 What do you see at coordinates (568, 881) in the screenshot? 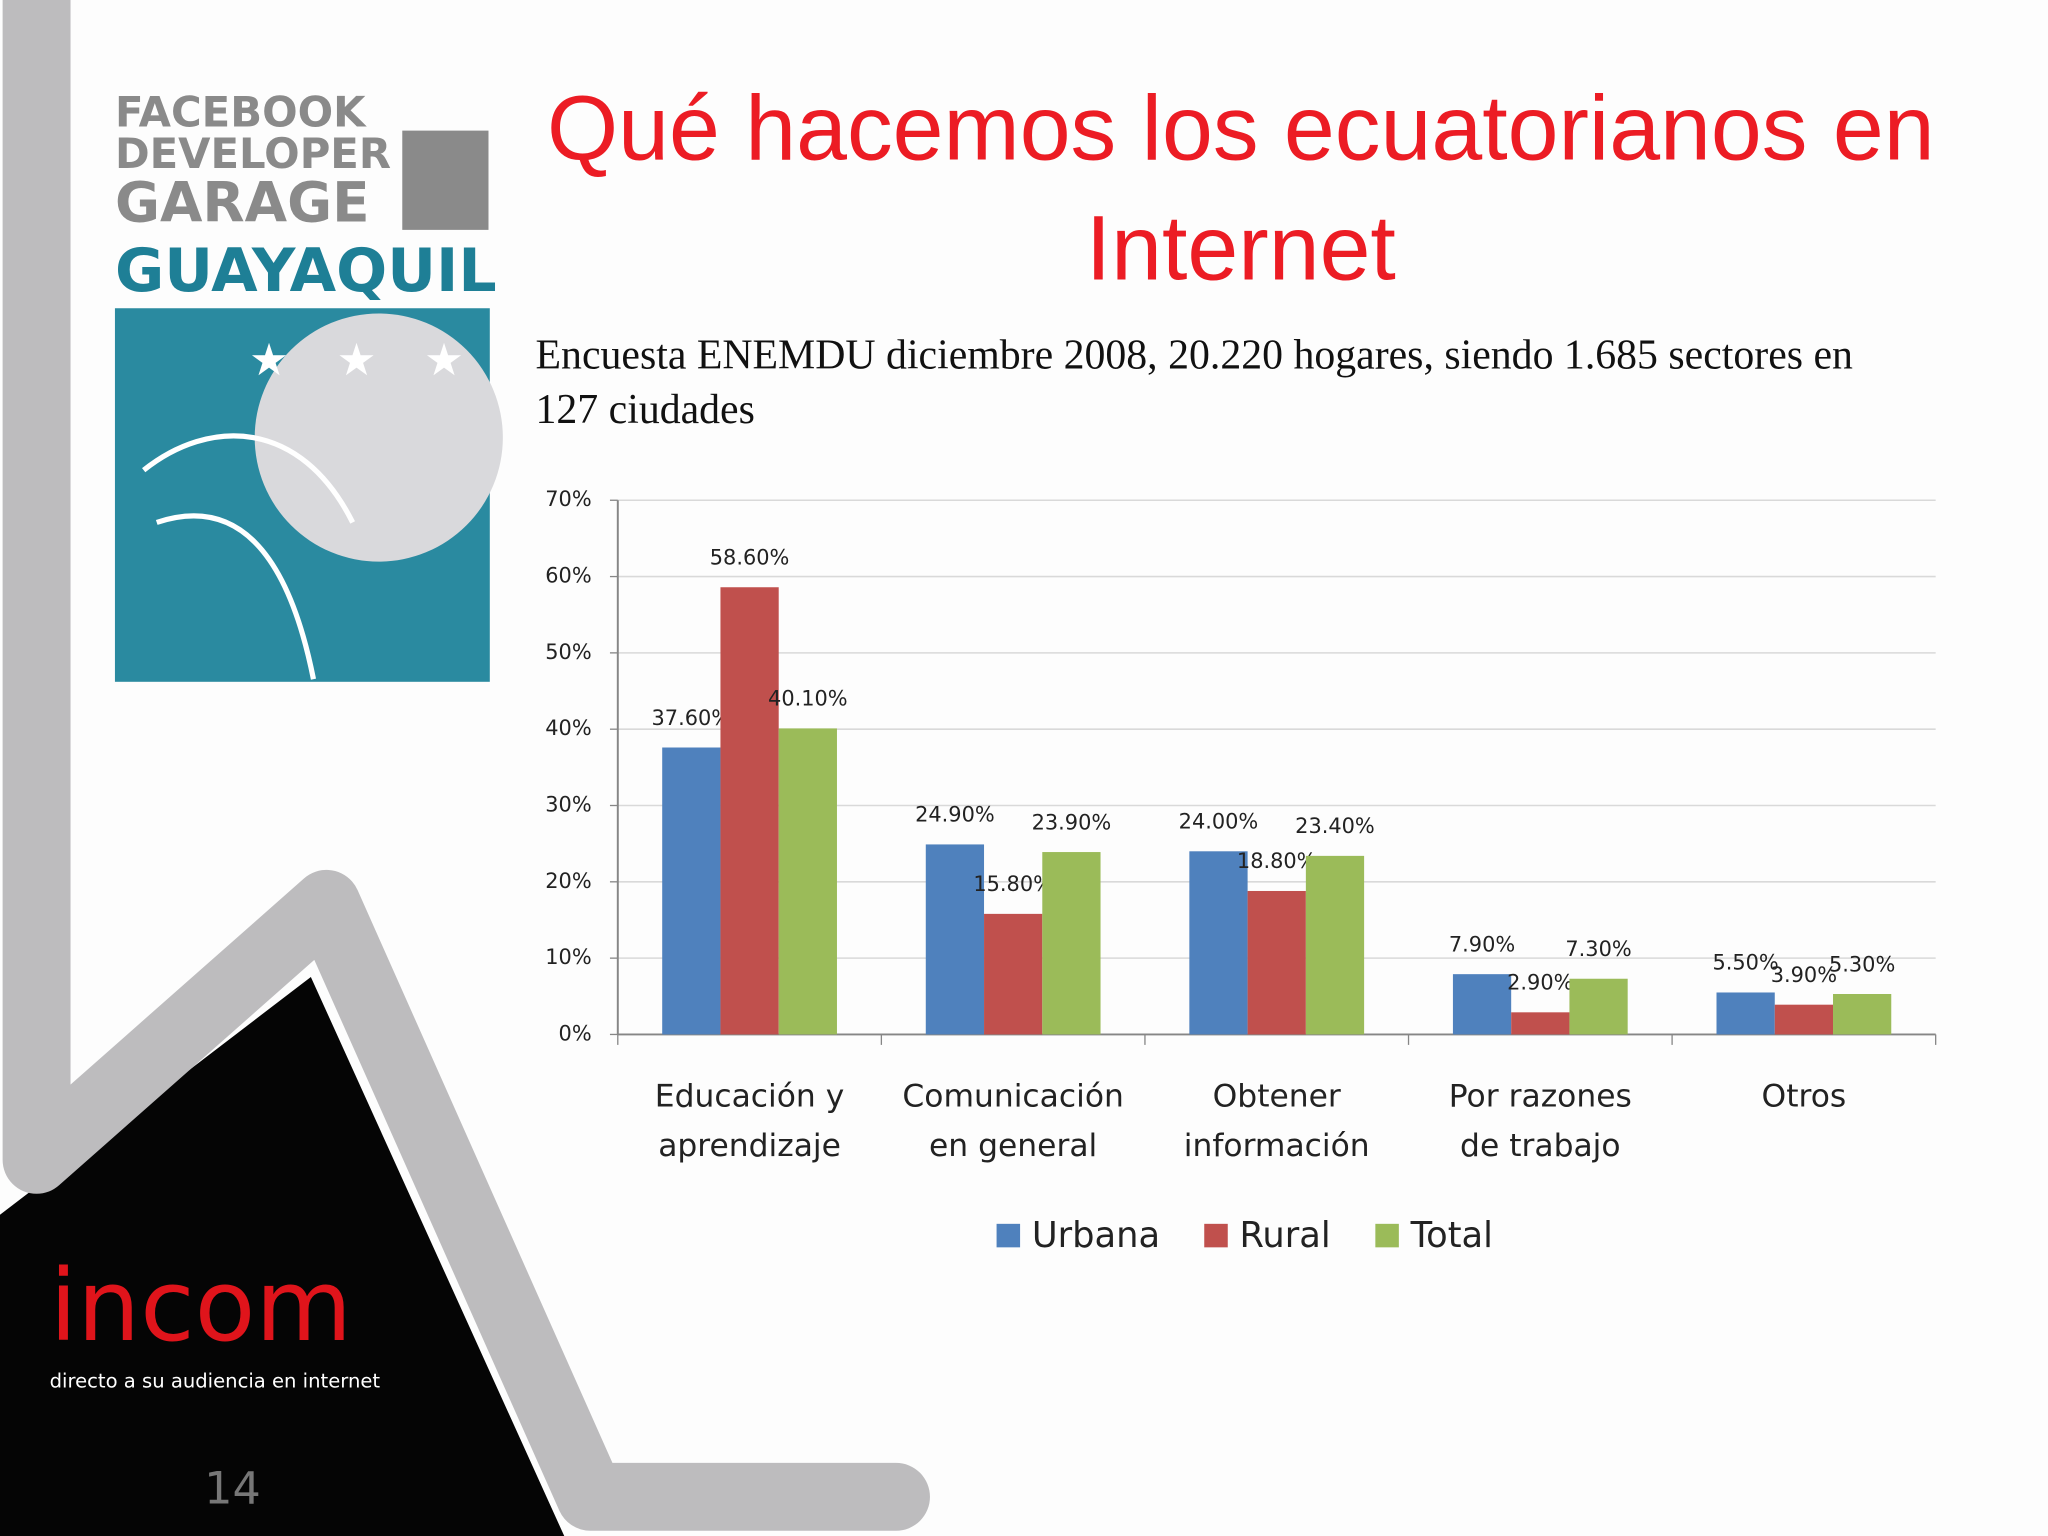
I see `y-tick-label: 20%` at bounding box center [568, 881].